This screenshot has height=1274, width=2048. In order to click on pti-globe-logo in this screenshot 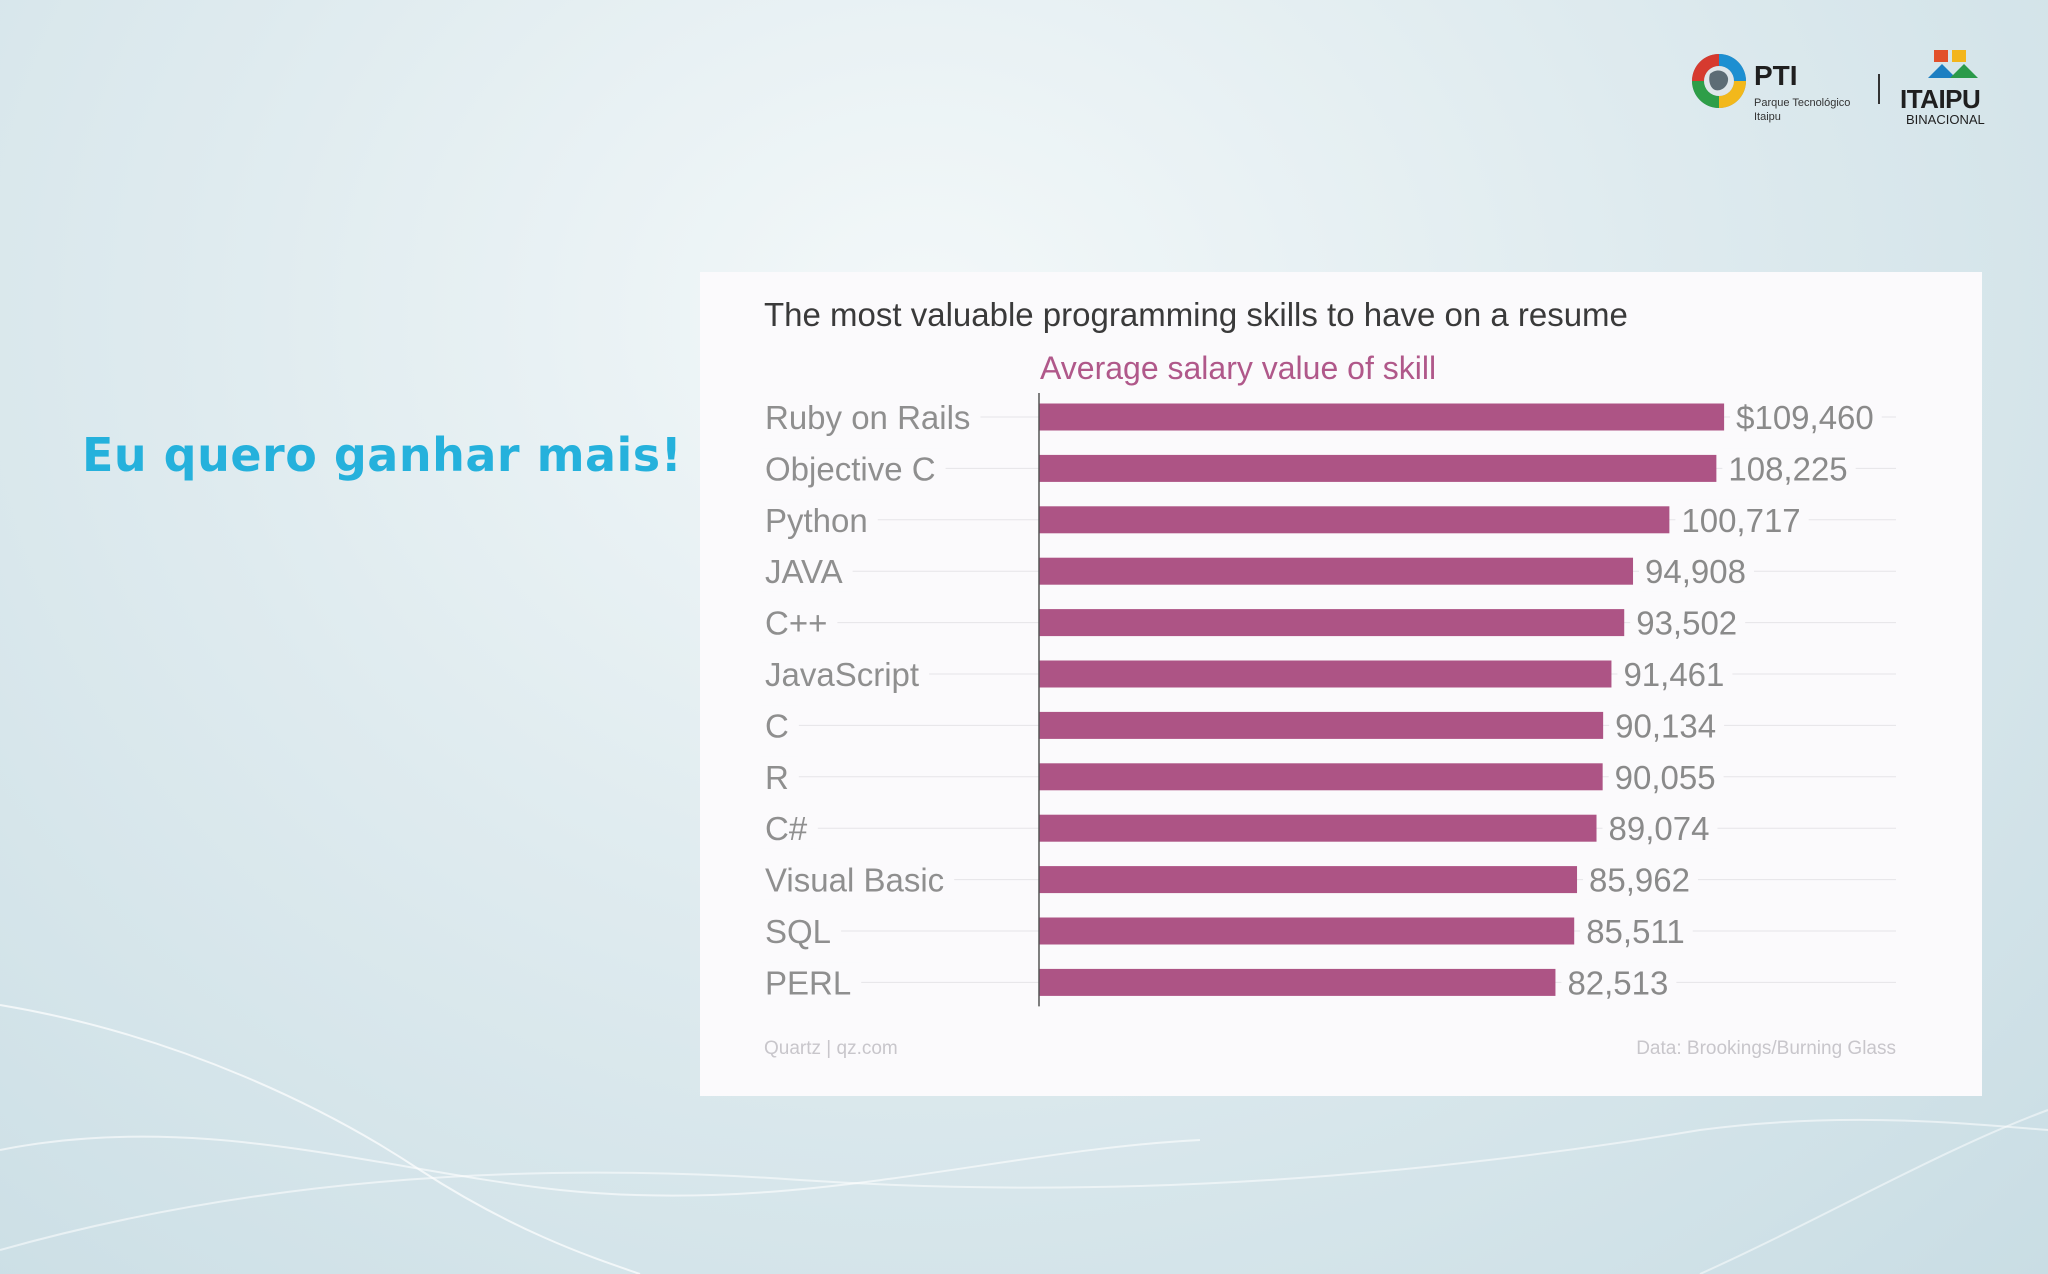, I will do `click(1719, 81)`.